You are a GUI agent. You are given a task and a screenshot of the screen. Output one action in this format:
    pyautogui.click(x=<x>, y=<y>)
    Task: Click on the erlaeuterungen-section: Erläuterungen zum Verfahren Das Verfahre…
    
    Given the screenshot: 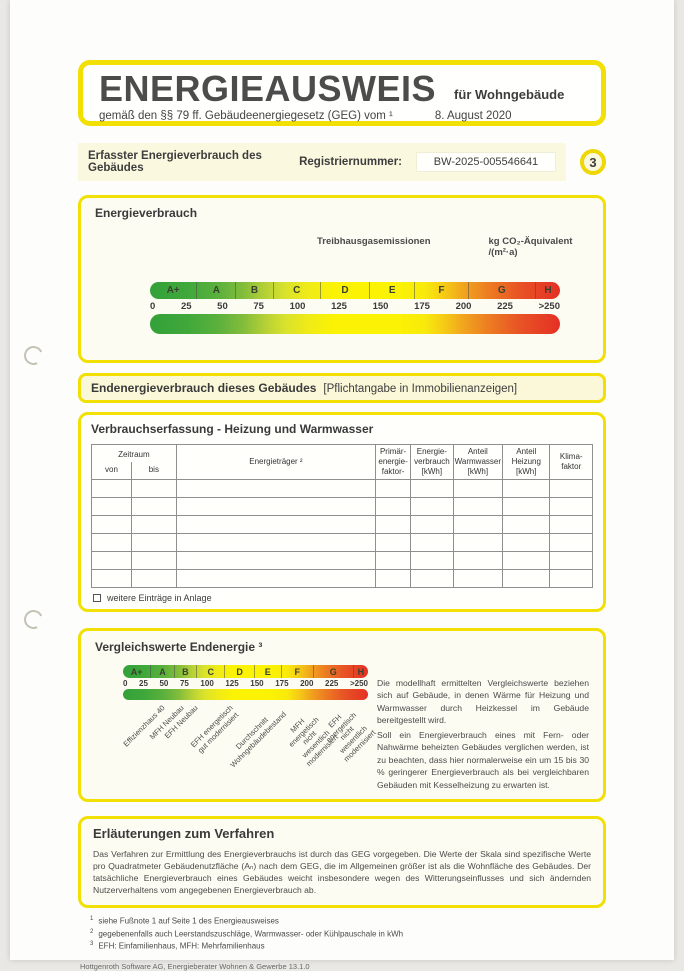 What is the action you would take?
    pyautogui.click(x=342, y=862)
    